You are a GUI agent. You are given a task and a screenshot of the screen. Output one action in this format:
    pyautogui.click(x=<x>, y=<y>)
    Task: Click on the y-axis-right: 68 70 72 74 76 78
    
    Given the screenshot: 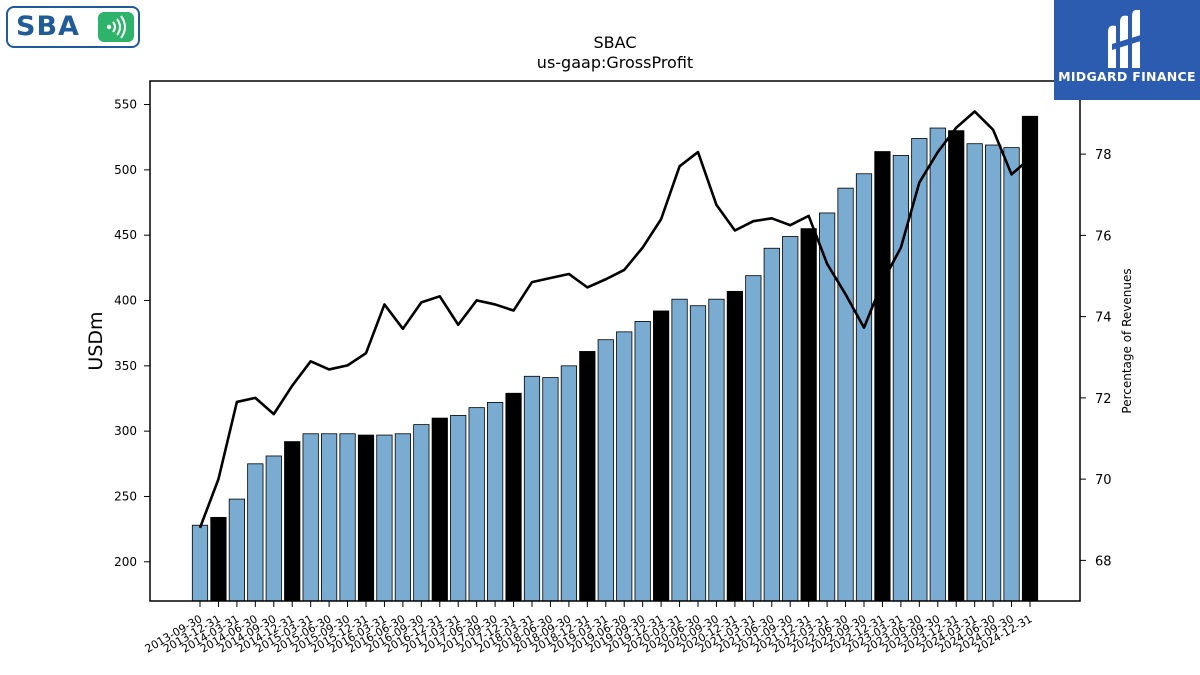 What is the action you would take?
    pyautogui.click(x=1096, y=358)
    